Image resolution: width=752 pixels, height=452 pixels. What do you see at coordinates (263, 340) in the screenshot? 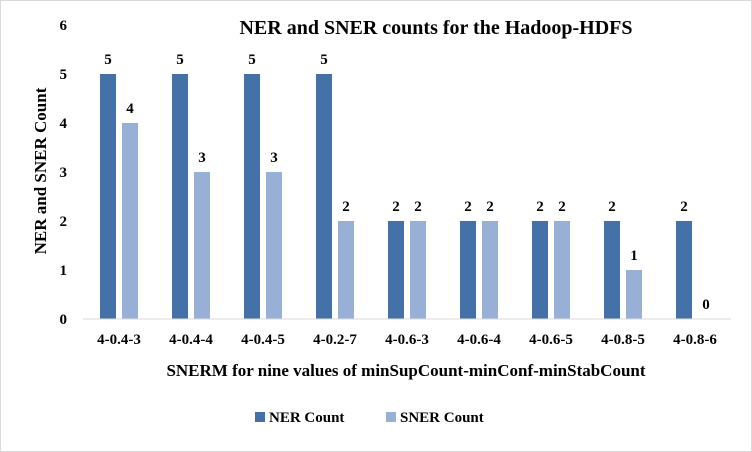
I see `x-tick-label: 4-0.4-5` at bounding box center [263, 340].